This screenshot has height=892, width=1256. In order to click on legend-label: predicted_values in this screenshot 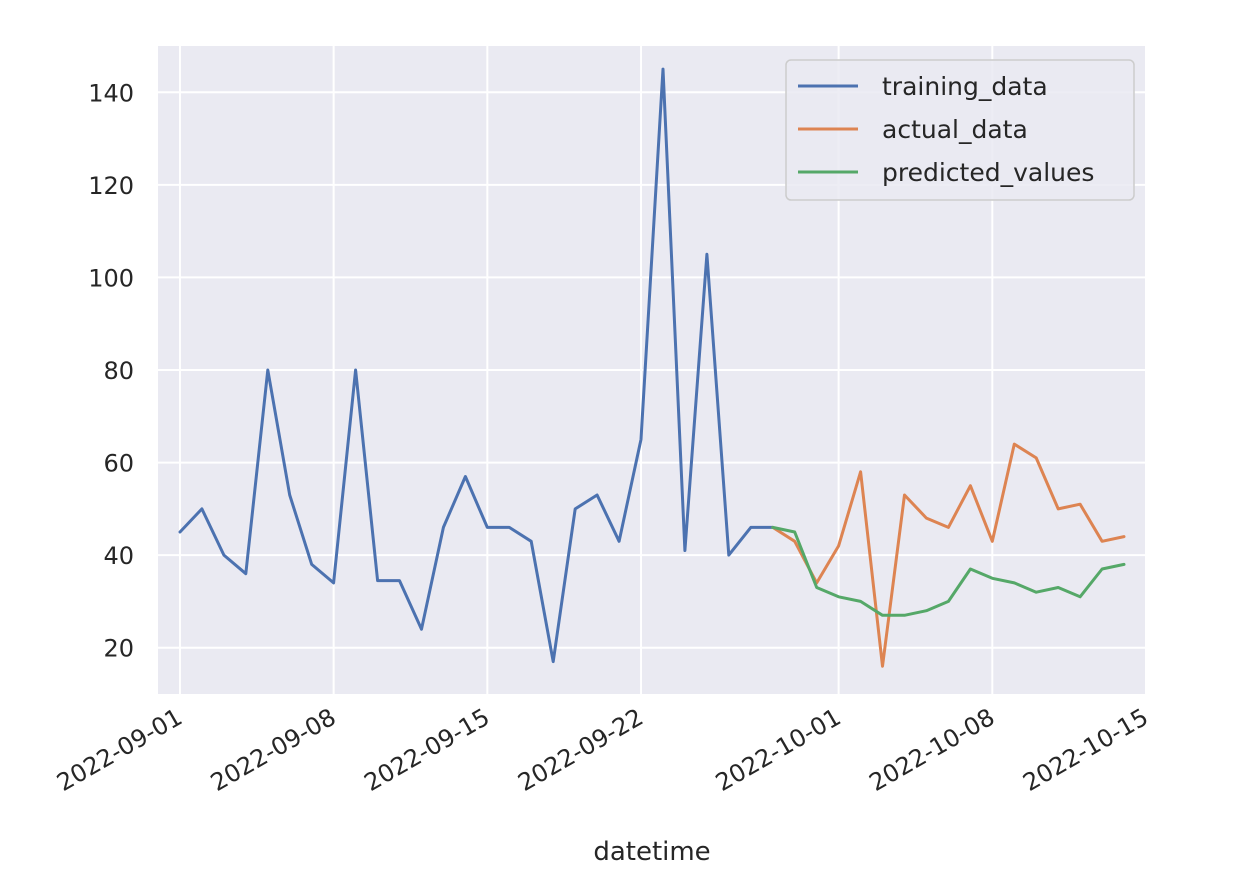, I will do `click(988, 172)`.